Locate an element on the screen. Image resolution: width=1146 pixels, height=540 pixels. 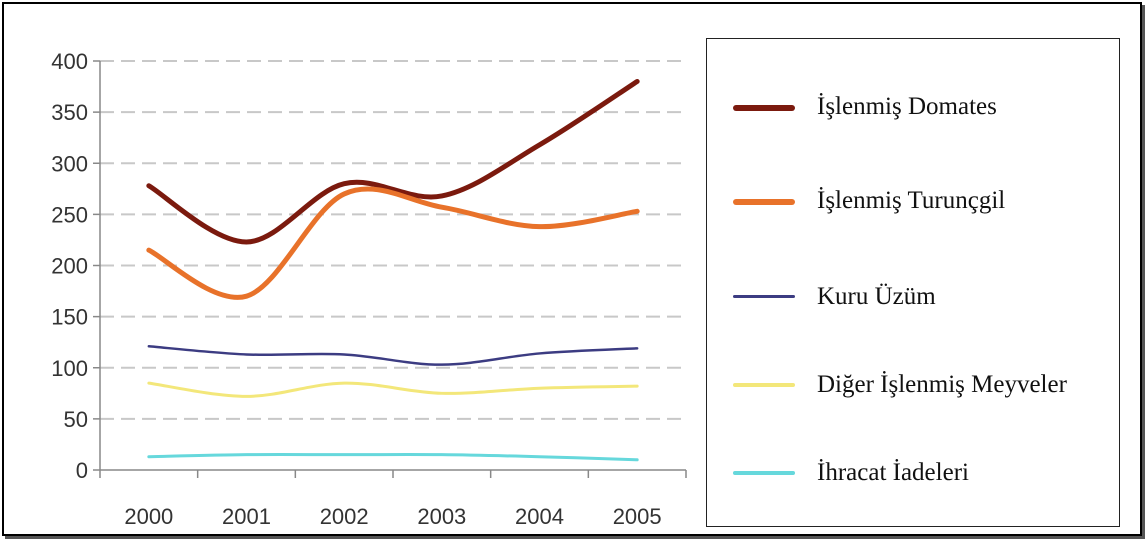
x-tick-label: 2002 is located at coordinates (344, 516).